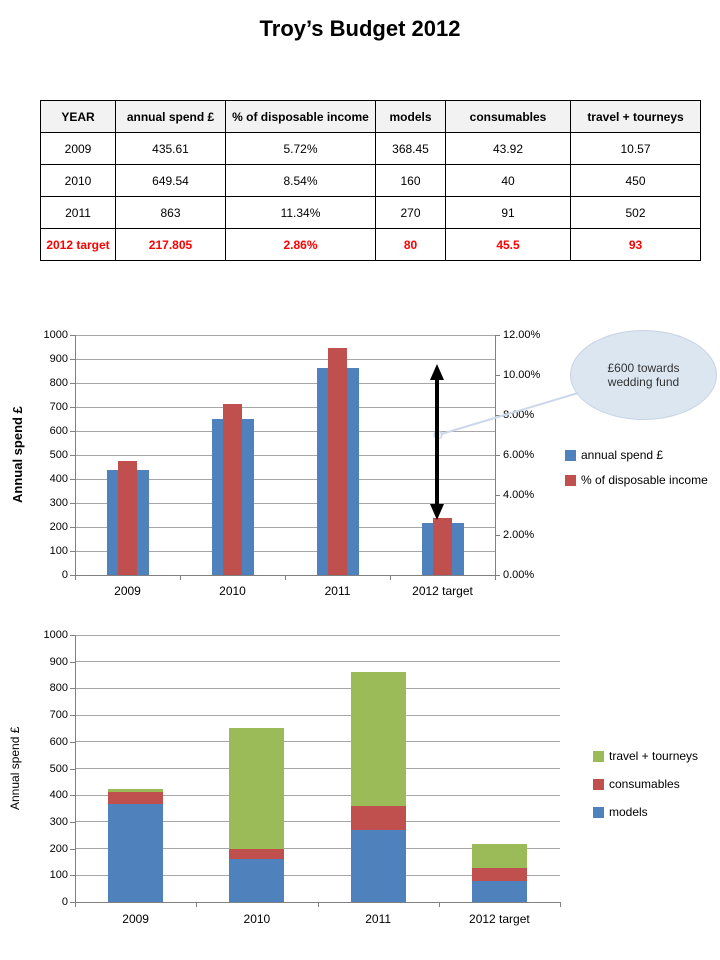  Describe the element at coordinates (300, 180) in the screenshot. I see `table-cell: 8.54%` at that location.